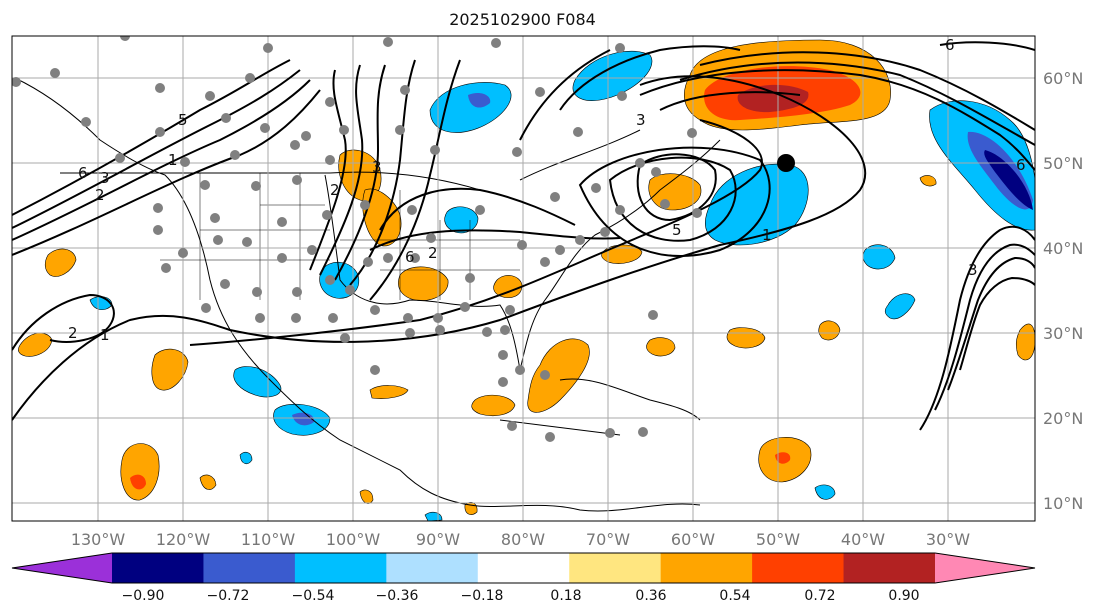 Image resolution: width=1105 pixels, height=615 pixels. Describe the element at coordinates (903, 596) in the screenshot. I see `colorbar-tick: 0.90` at that location.